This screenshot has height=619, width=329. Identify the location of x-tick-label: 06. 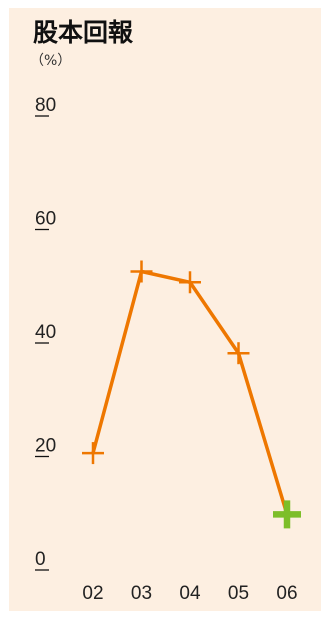
(286, 593).